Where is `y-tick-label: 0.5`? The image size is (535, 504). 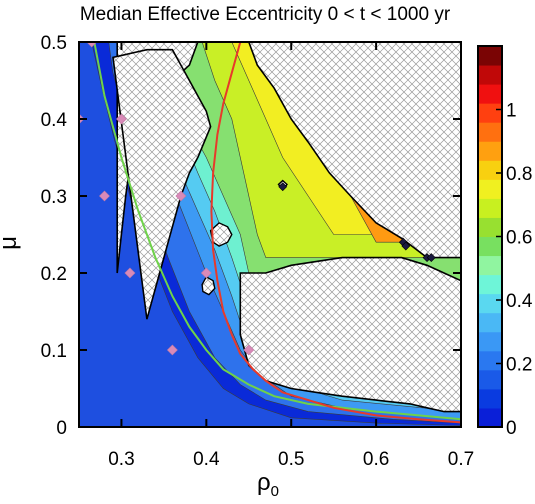 y-tick-label: 0.5 is located at coordinates (54, 43).